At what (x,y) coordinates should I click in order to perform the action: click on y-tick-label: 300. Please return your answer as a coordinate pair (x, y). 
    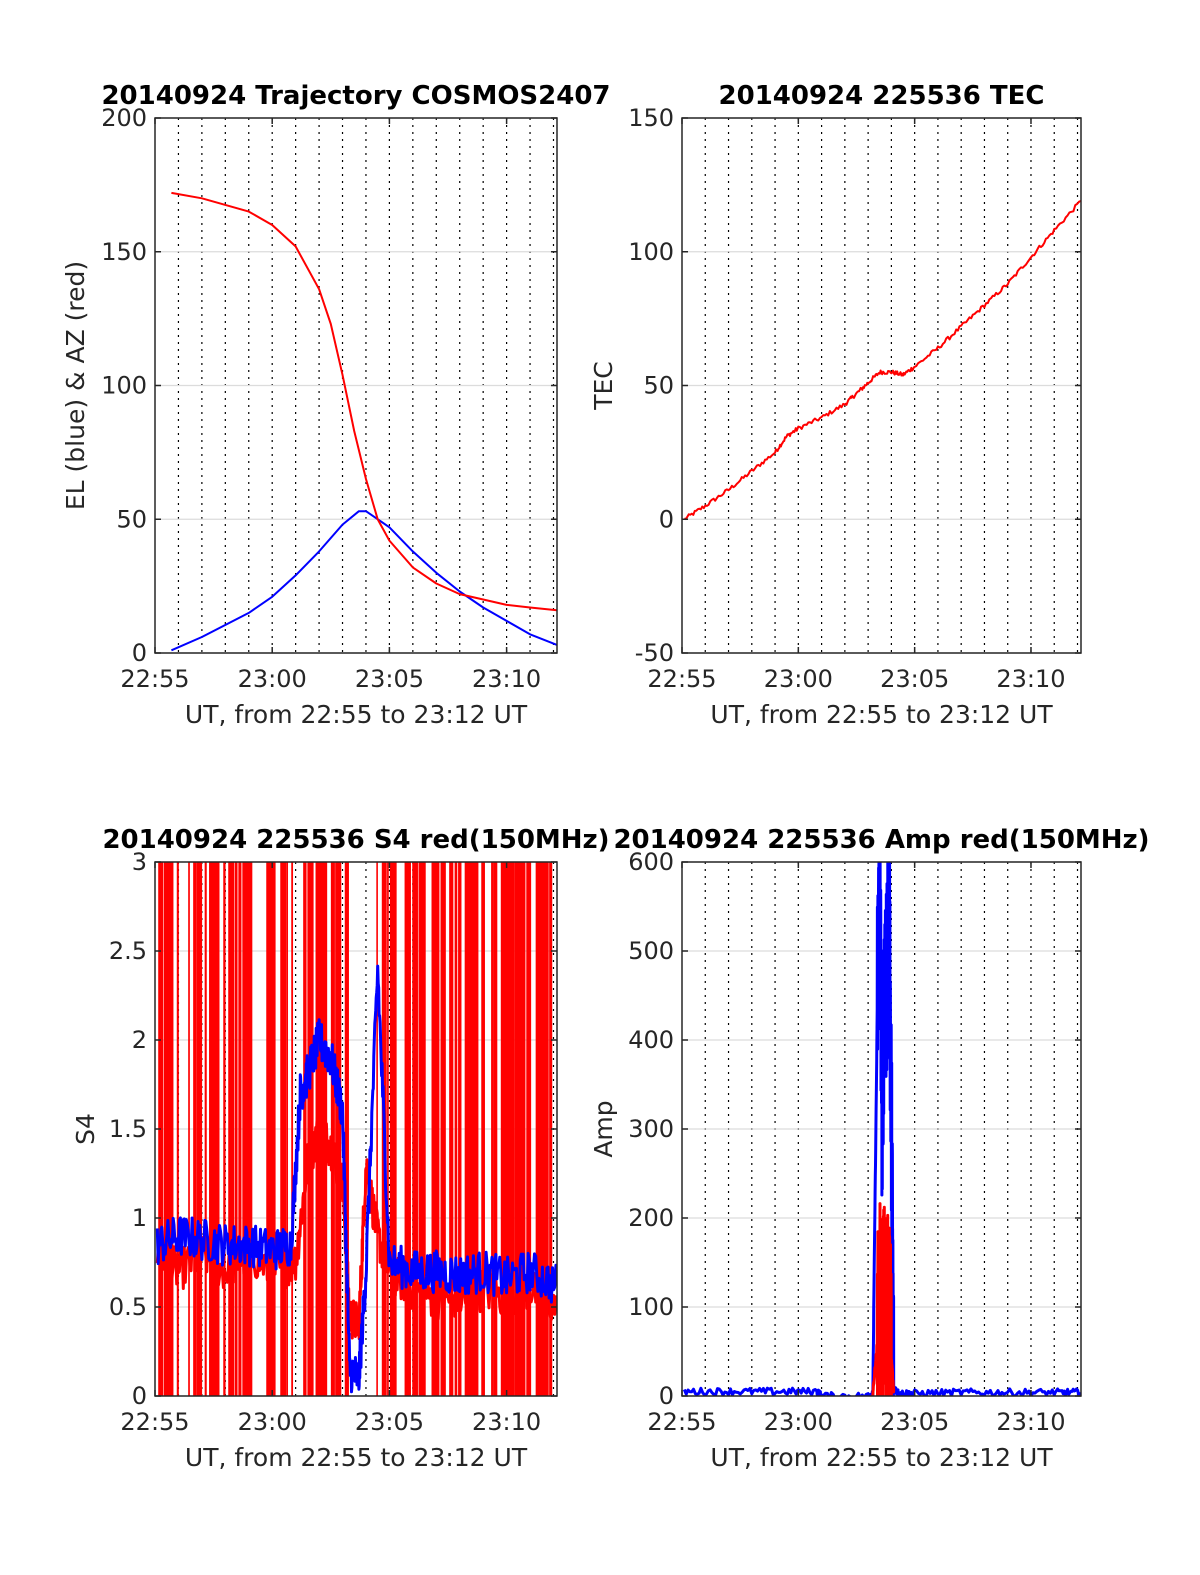
    Looking at the image, I should click on (651, 1129).